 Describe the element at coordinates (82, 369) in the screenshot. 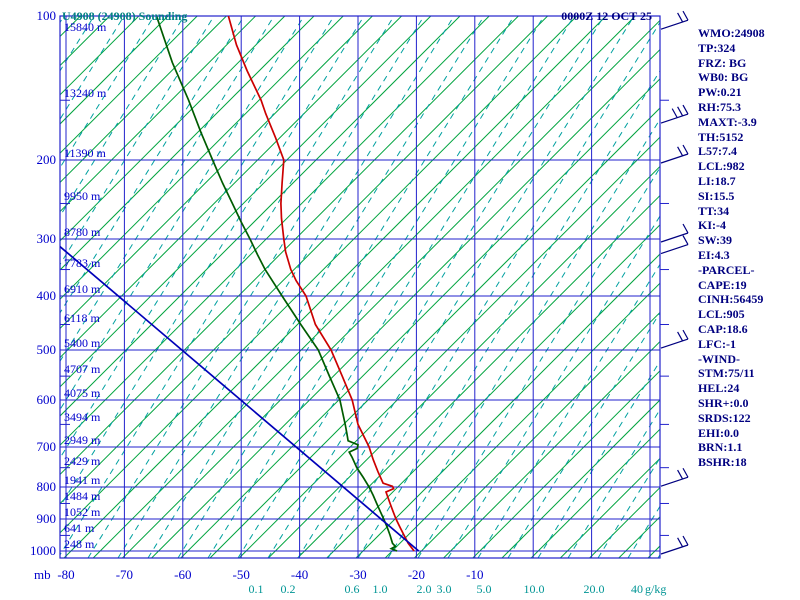

I see `height-label: 4707 m` at that location.